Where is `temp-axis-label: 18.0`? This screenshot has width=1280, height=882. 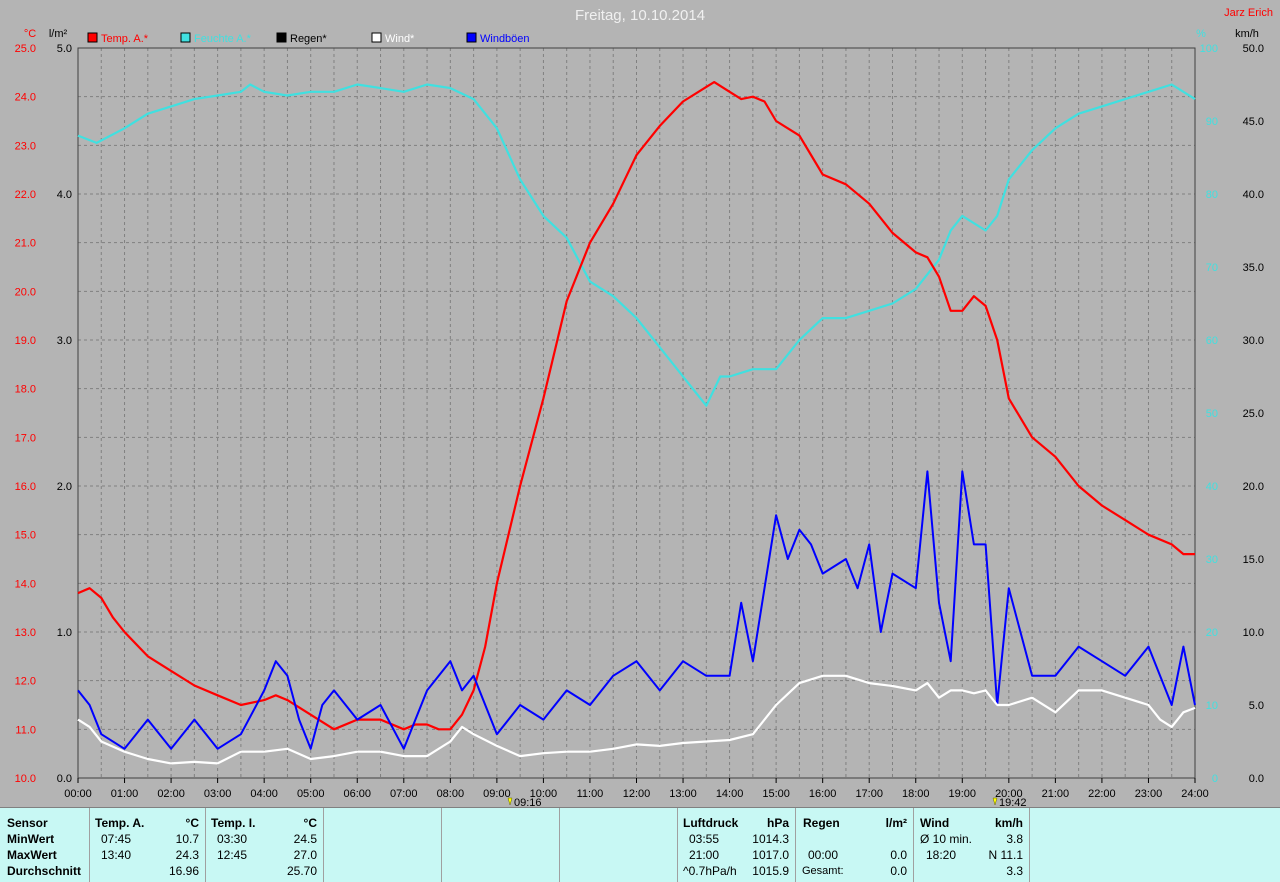 temp-axis-label: 18.0 is located at coordinates (25, 390).